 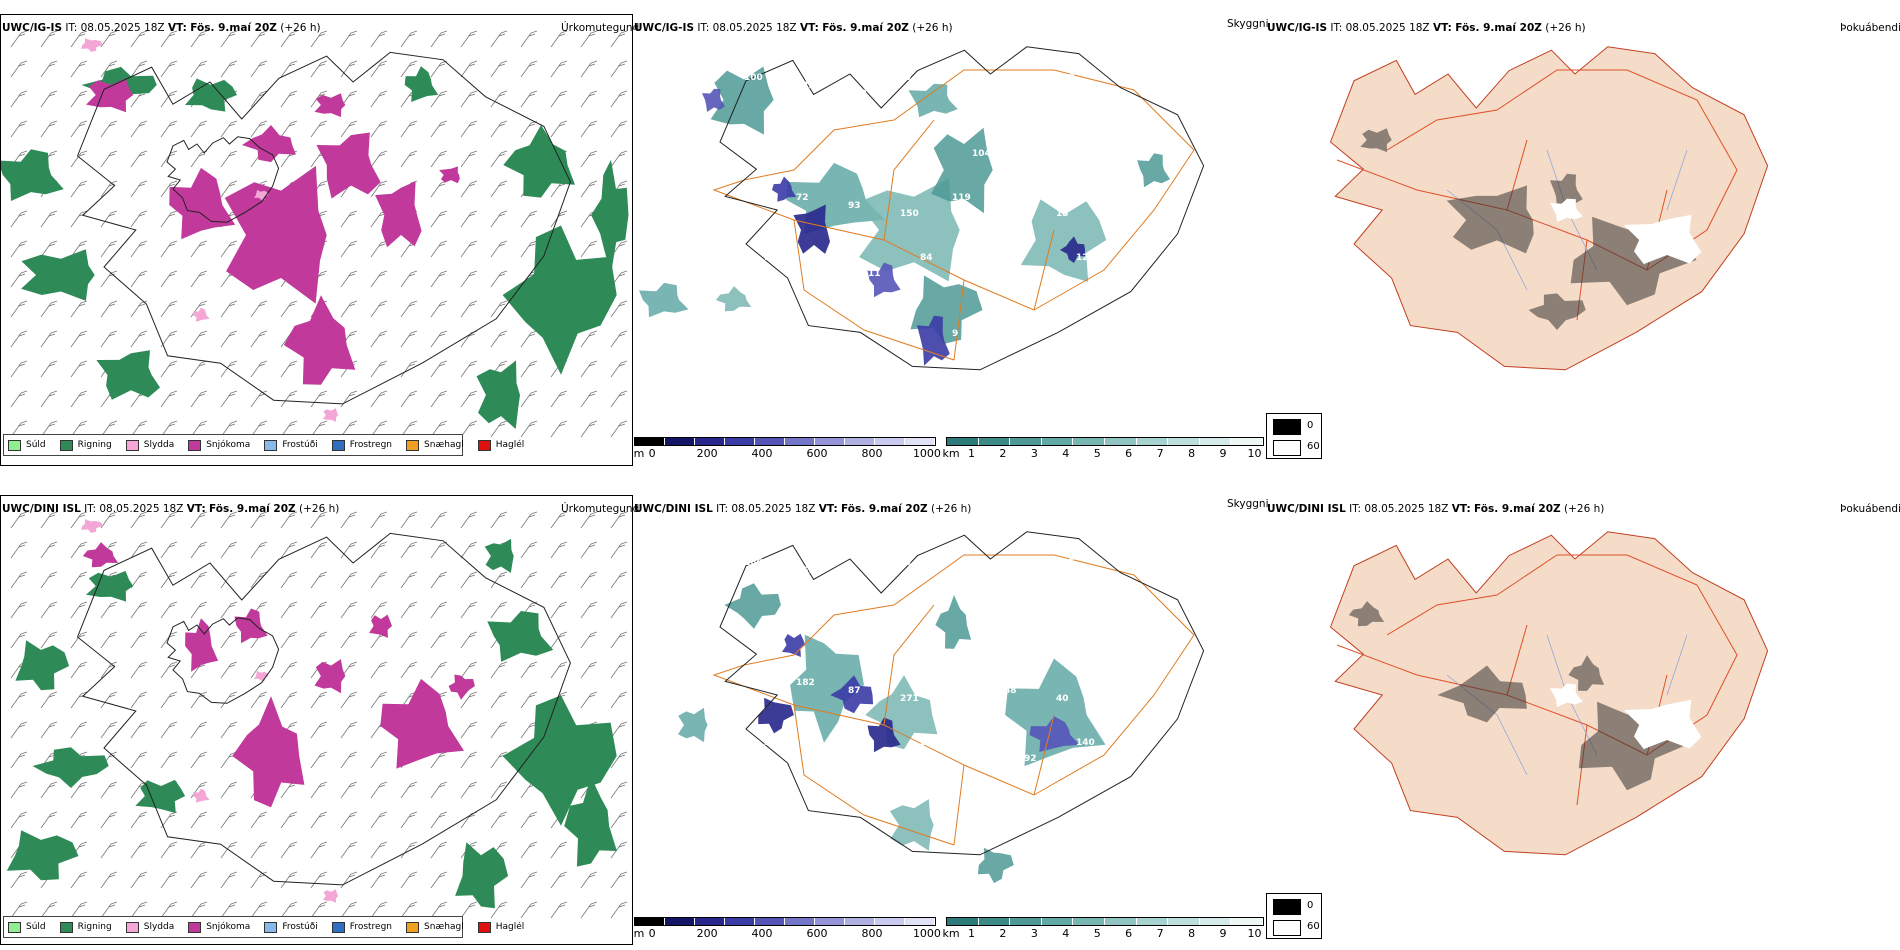 I want to click on visibility-value-label: 108, so click(x=1013, y=206).